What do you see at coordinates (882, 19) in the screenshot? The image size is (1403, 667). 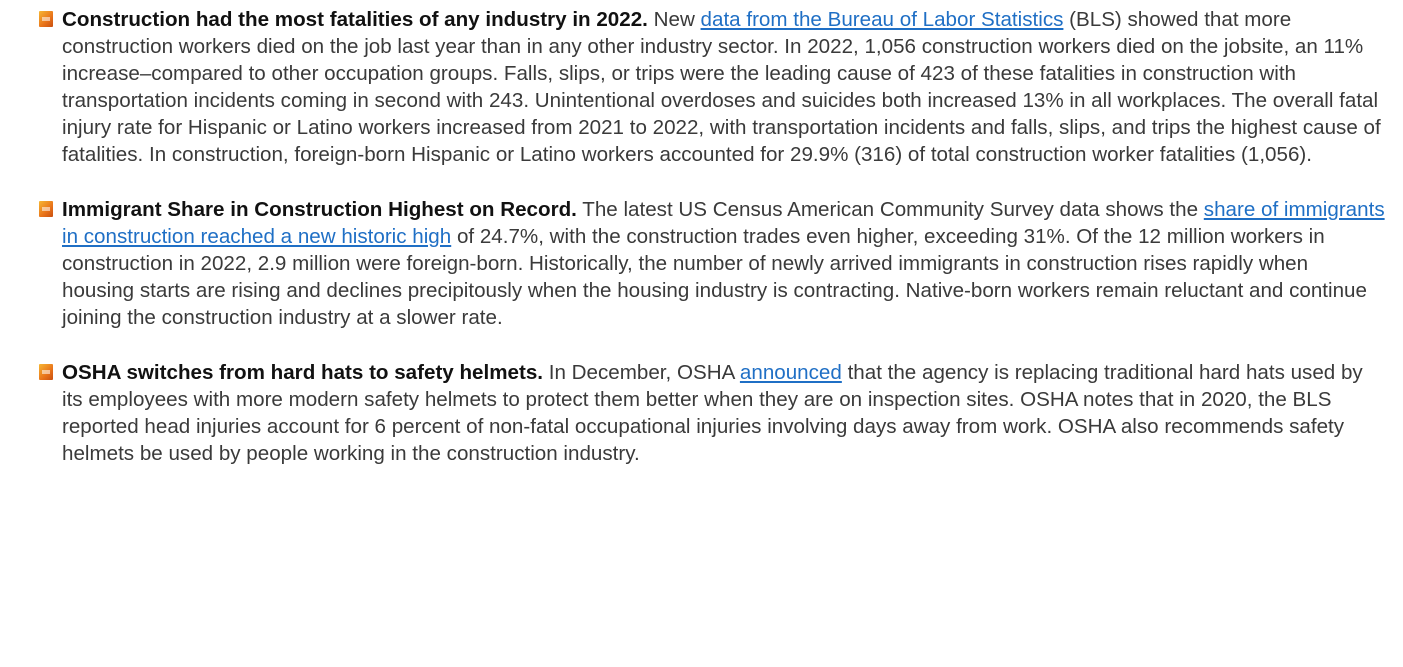 I see `link: data from the Bureau of Labor Statistics` at bounding box center [882, 19].